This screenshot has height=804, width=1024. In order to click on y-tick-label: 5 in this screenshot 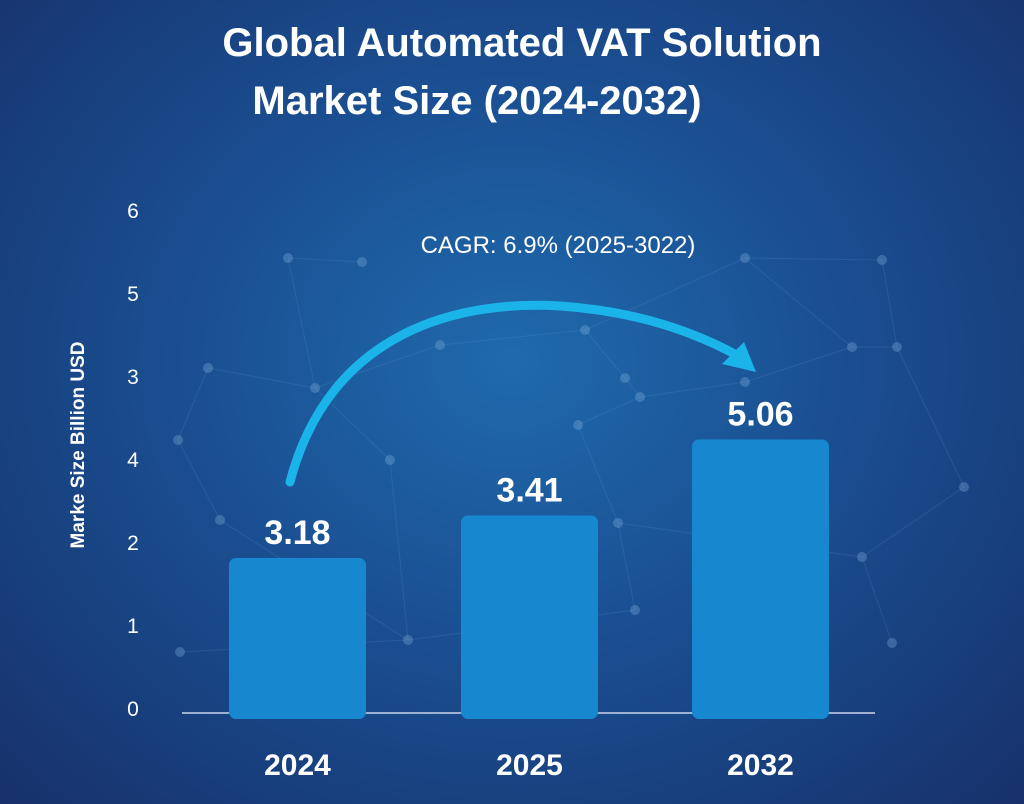, I will do `click(133, 294)`.